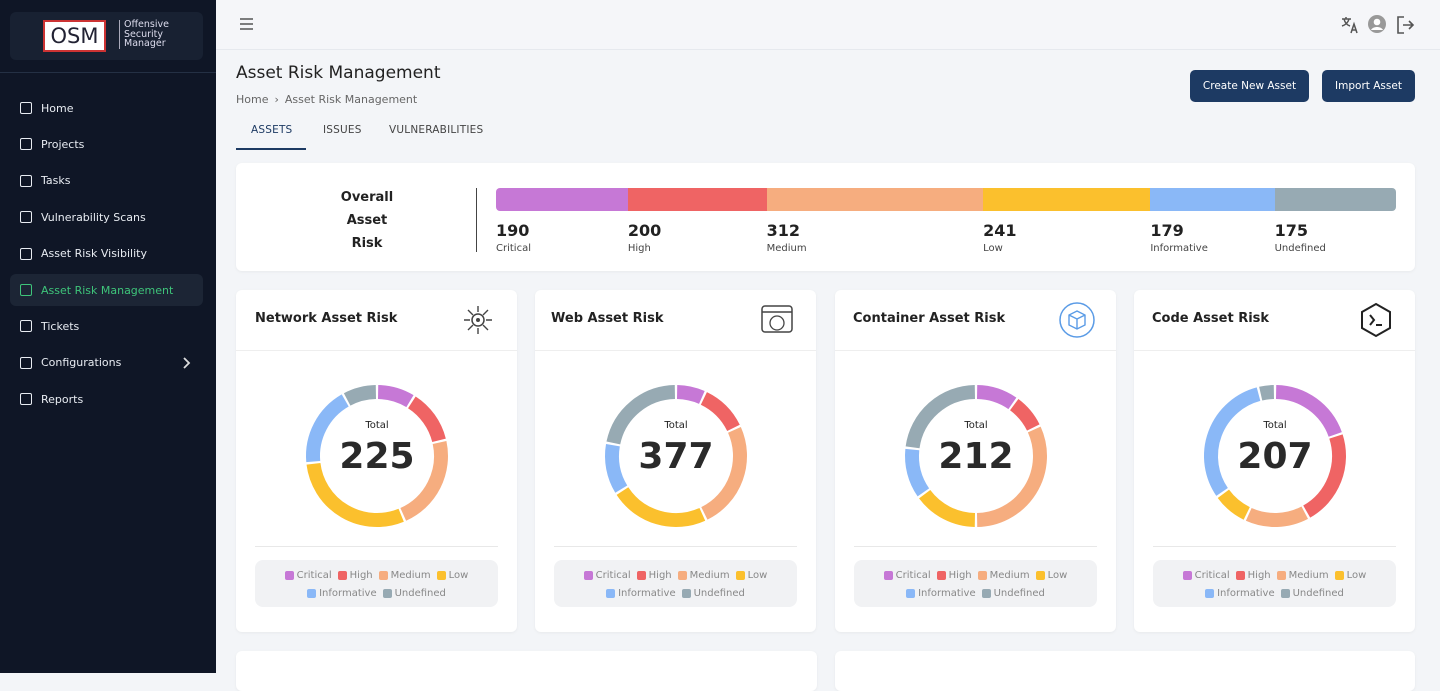 This screenshot has width=1440, height=691. I want to click on chevron-icon, so click(187, 363).